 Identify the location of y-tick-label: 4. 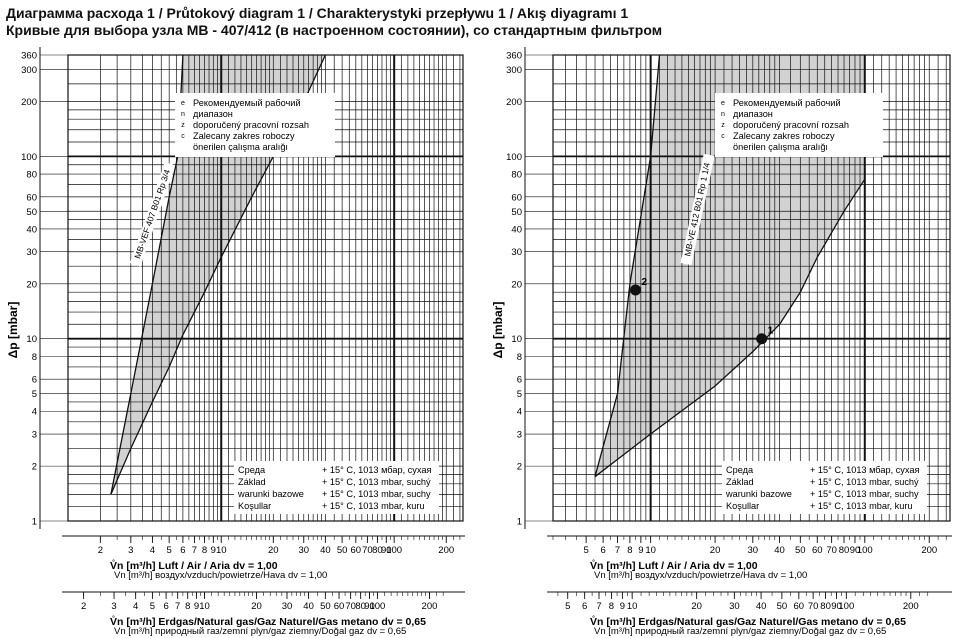
(34, 412).